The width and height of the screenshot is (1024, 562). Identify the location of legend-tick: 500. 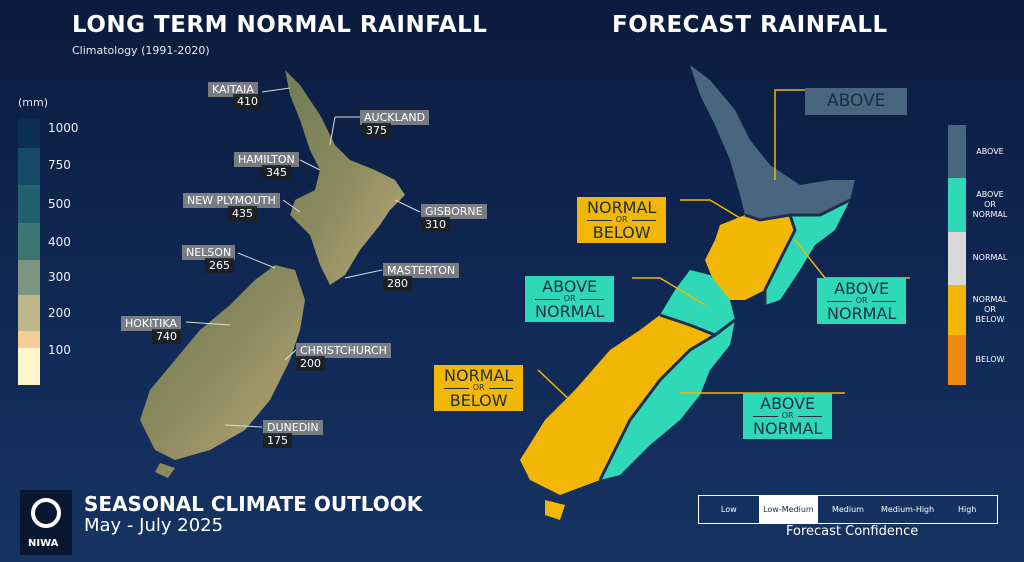
(59, 204).